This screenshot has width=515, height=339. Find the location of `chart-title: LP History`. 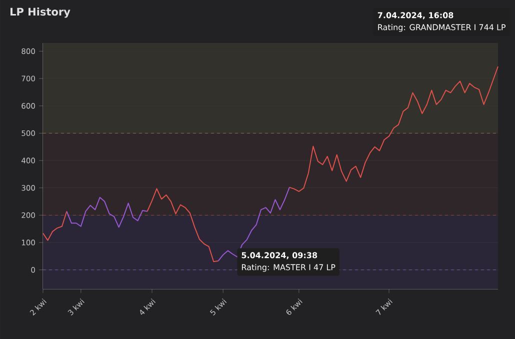

chart-title: LP History is located at coordinates (40, 13).